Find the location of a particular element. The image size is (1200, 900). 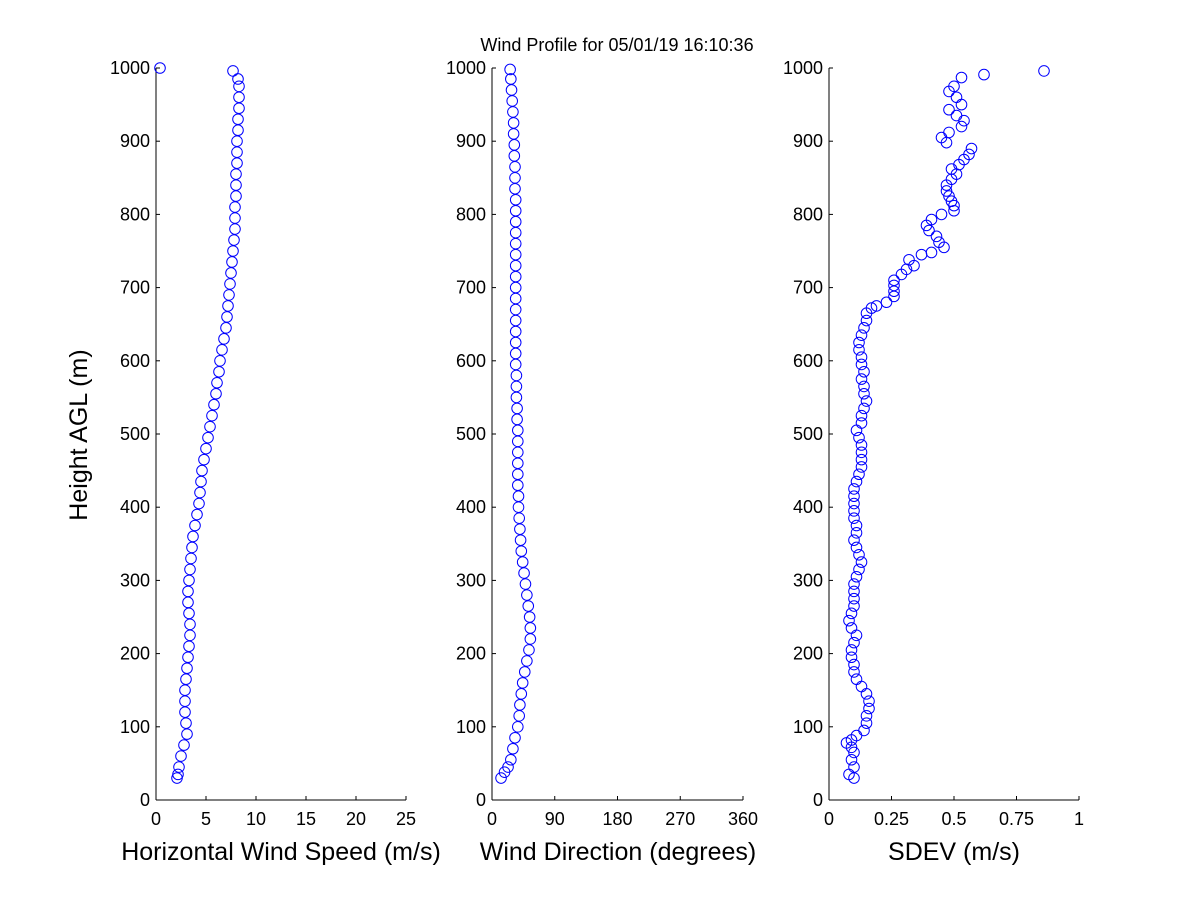

y-tick-label: 600 is located at coordinates (471, 361).